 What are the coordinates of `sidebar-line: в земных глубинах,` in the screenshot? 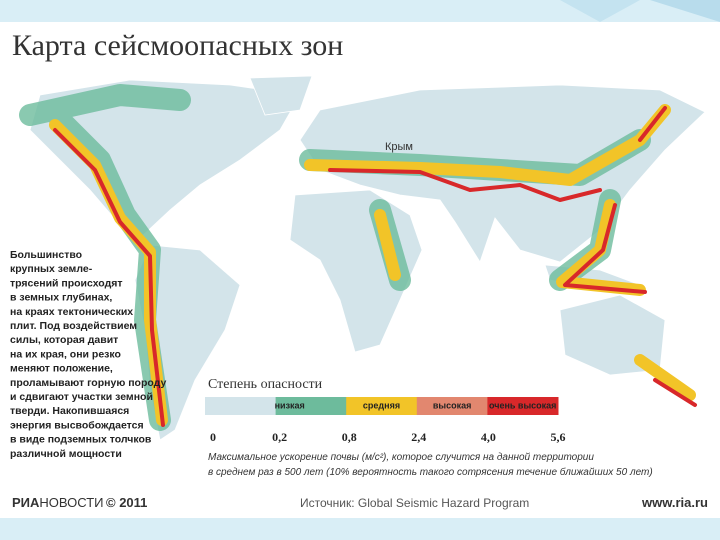 It's located at (61, 298).